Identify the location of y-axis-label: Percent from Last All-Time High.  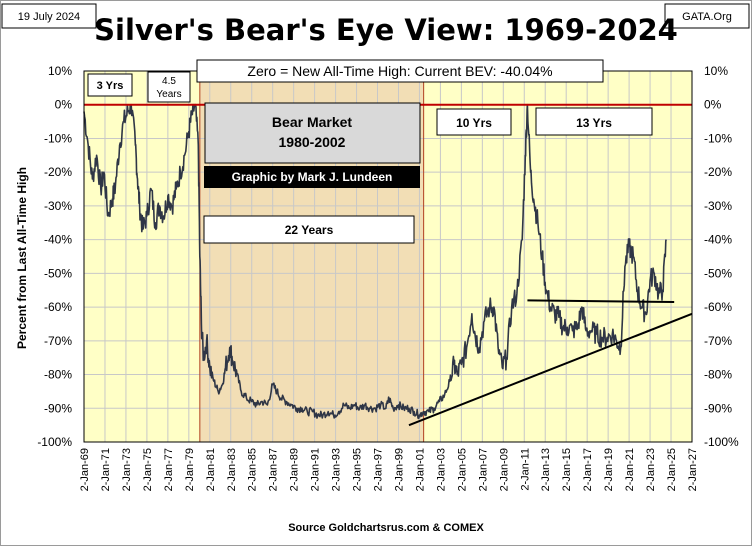
(22, 258).